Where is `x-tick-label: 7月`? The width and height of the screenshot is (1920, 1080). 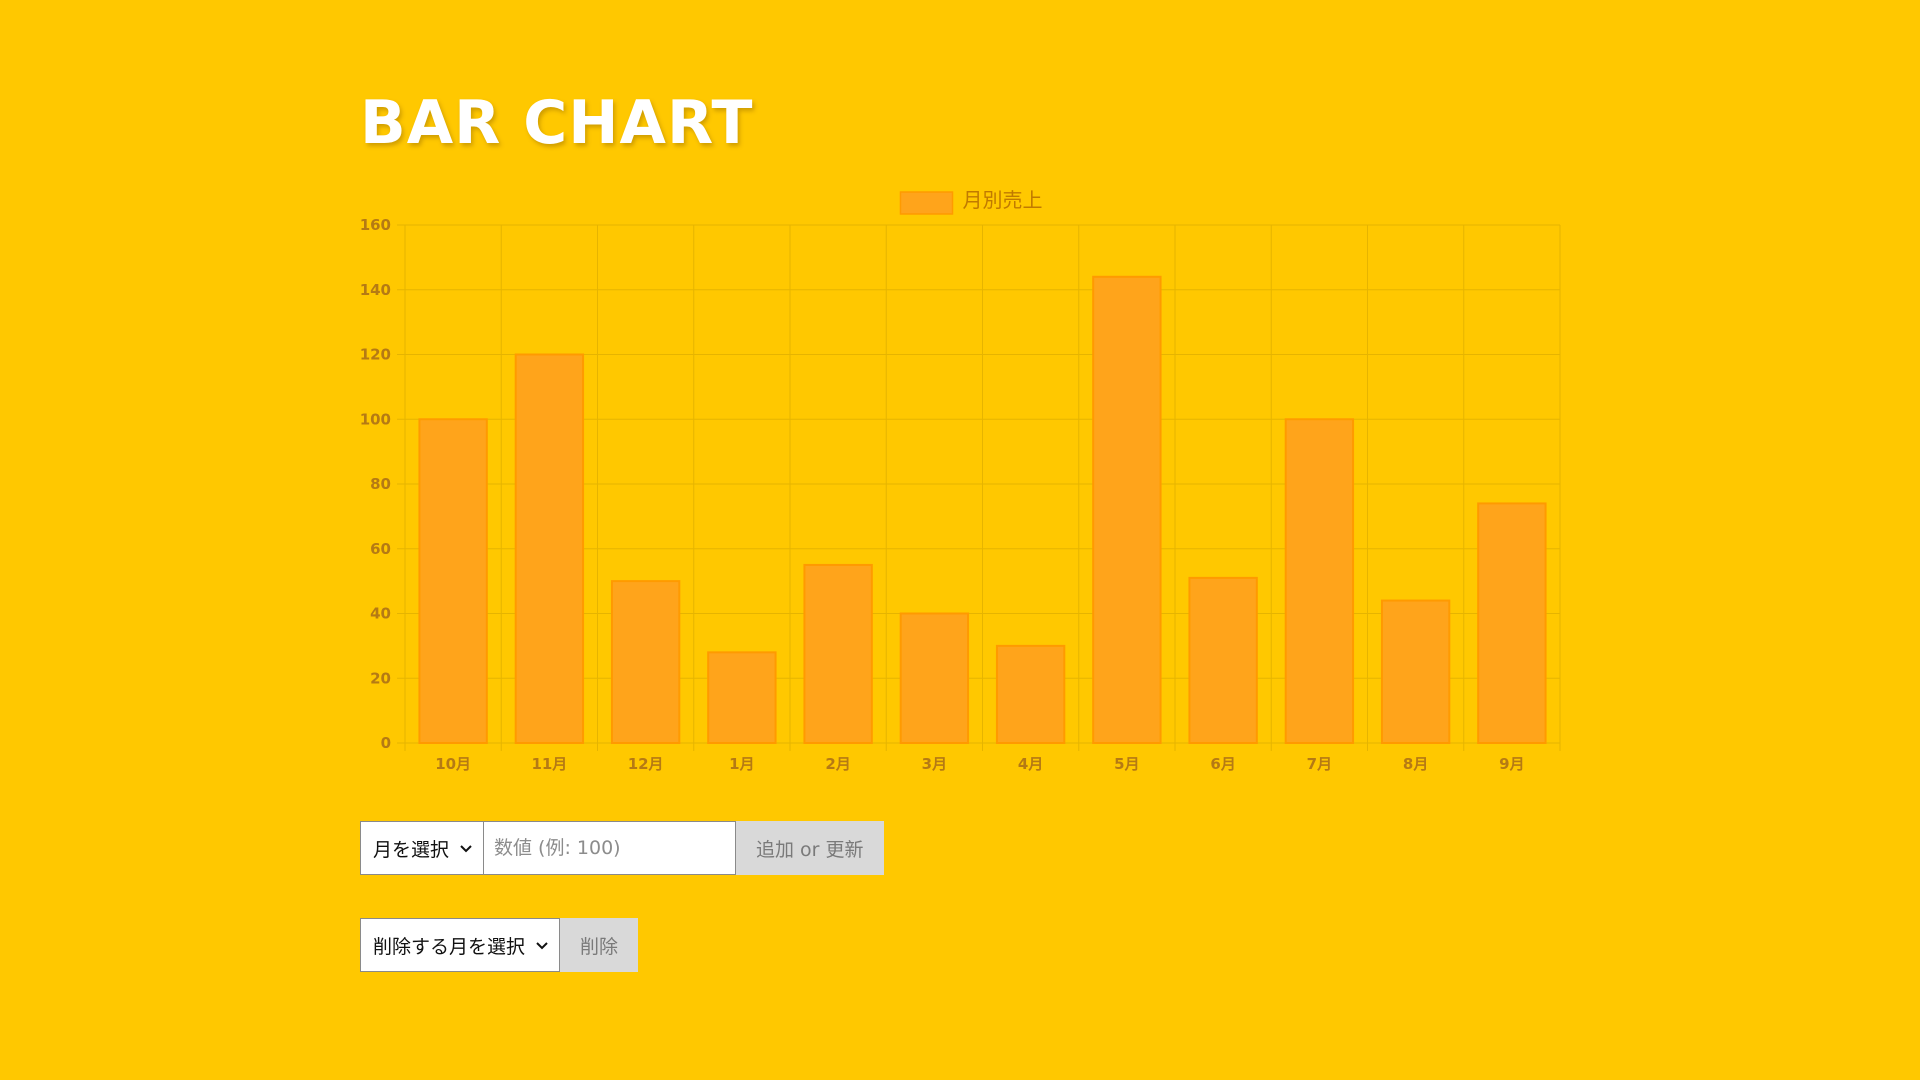
x-tick-label: 7月 is located at coordinates (1319, 764).